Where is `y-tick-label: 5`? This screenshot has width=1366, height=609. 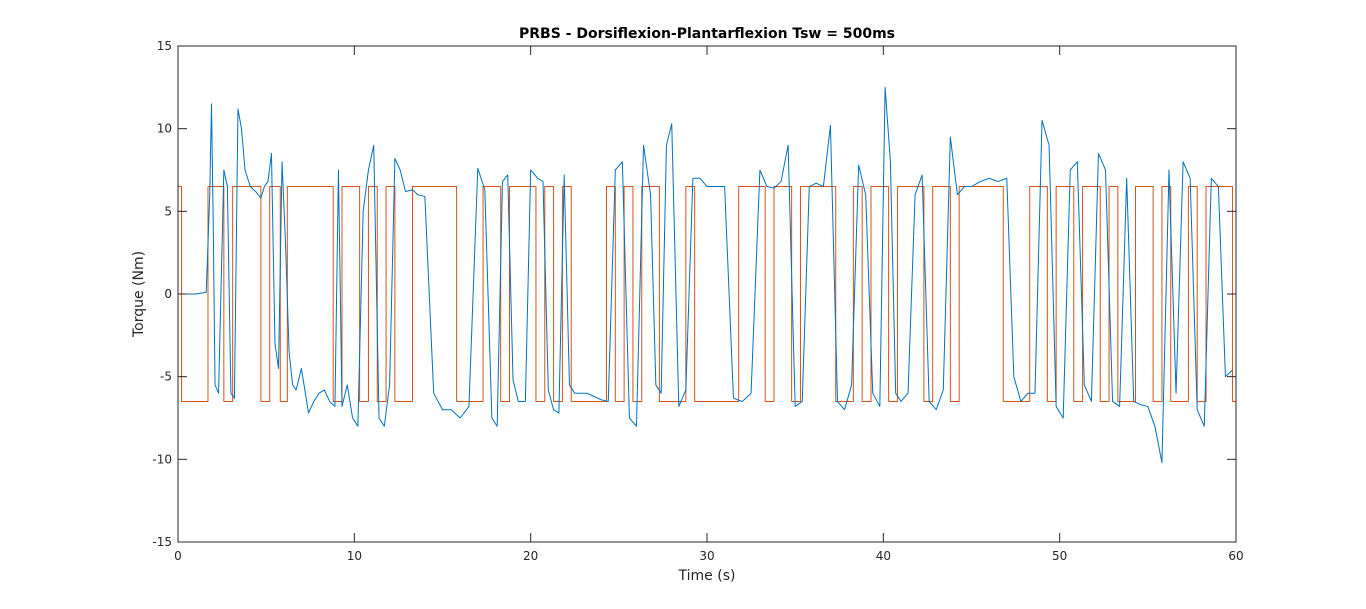 y-tick-label: 5 is located at coordinates (168, 211).